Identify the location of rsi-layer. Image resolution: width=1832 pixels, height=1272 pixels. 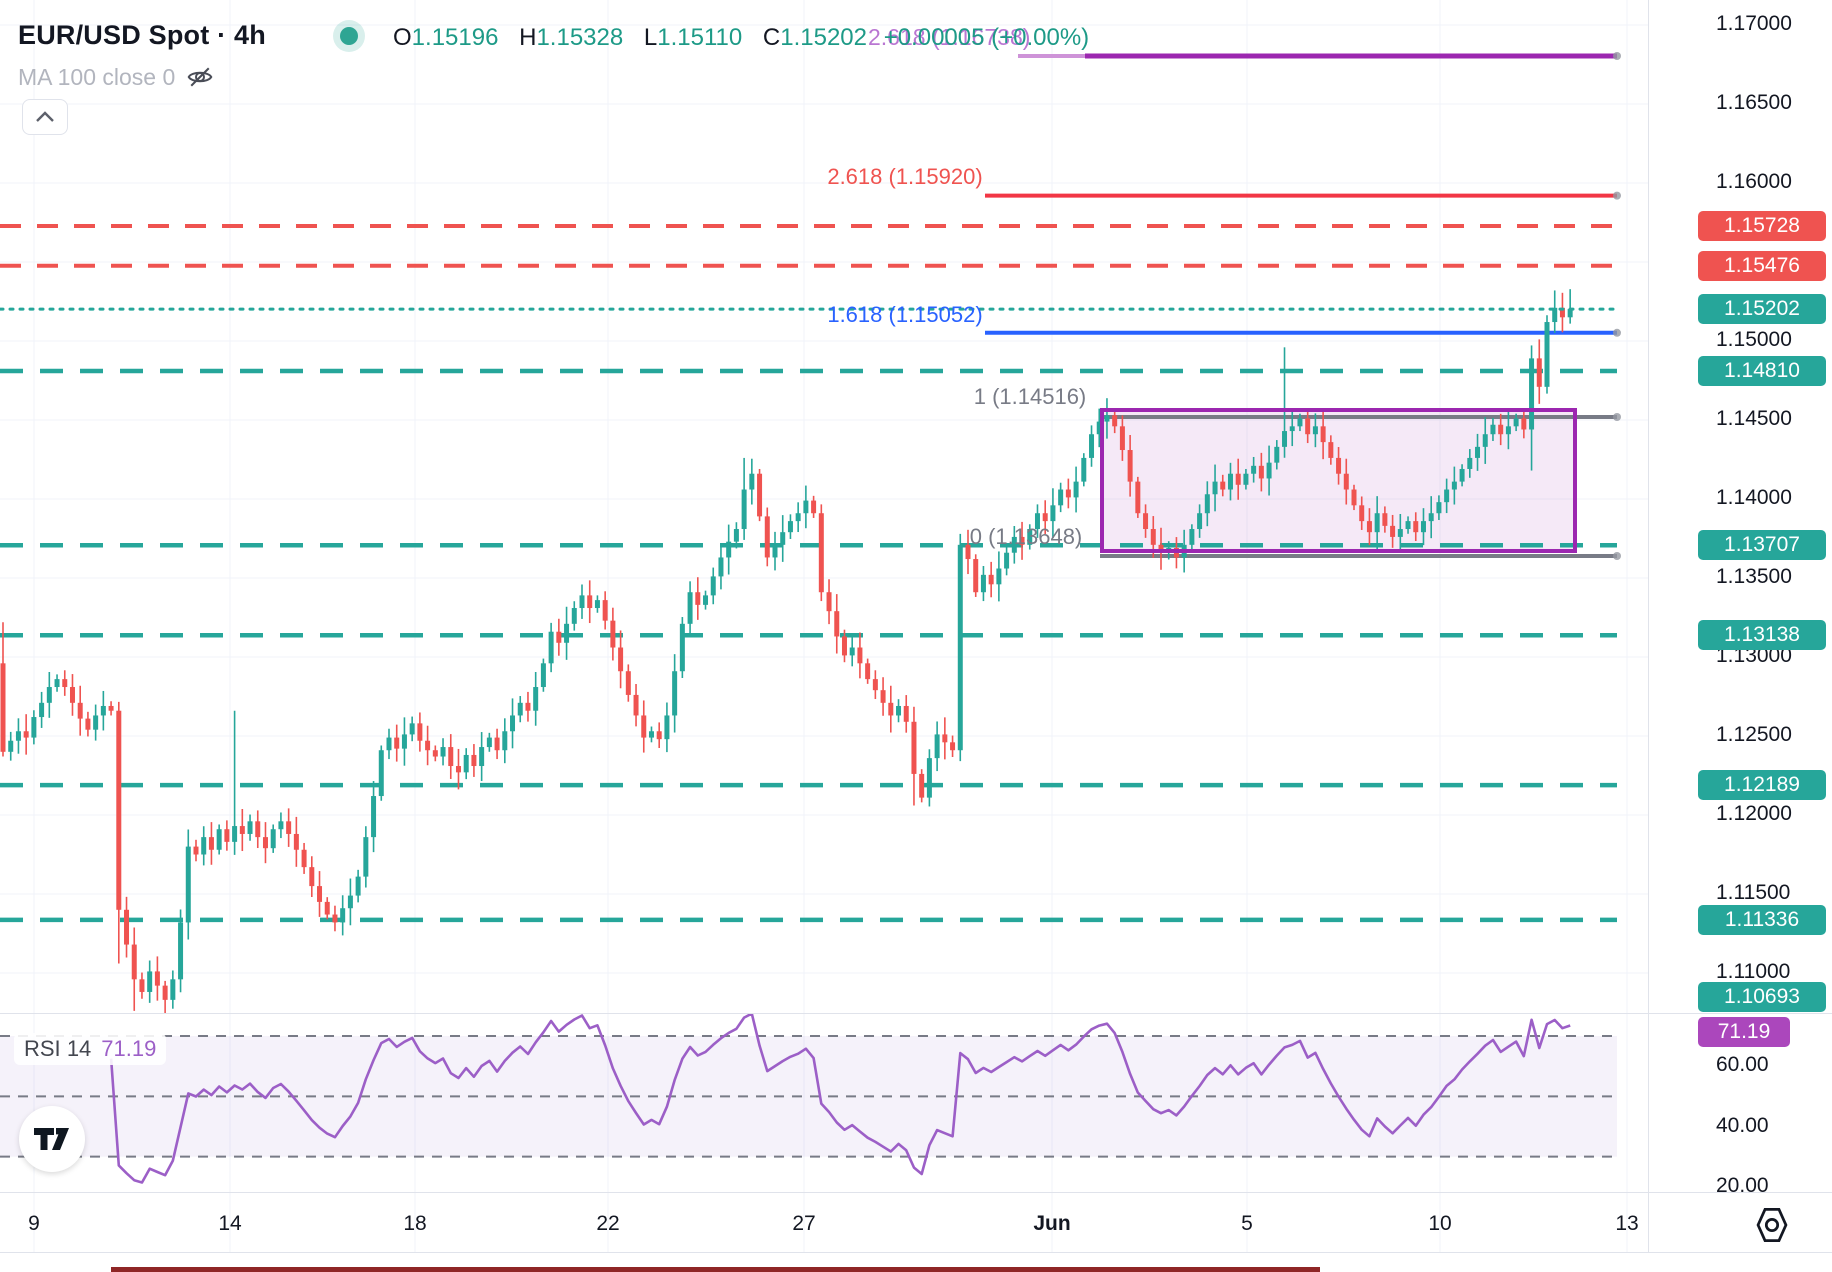
(840, 1099).